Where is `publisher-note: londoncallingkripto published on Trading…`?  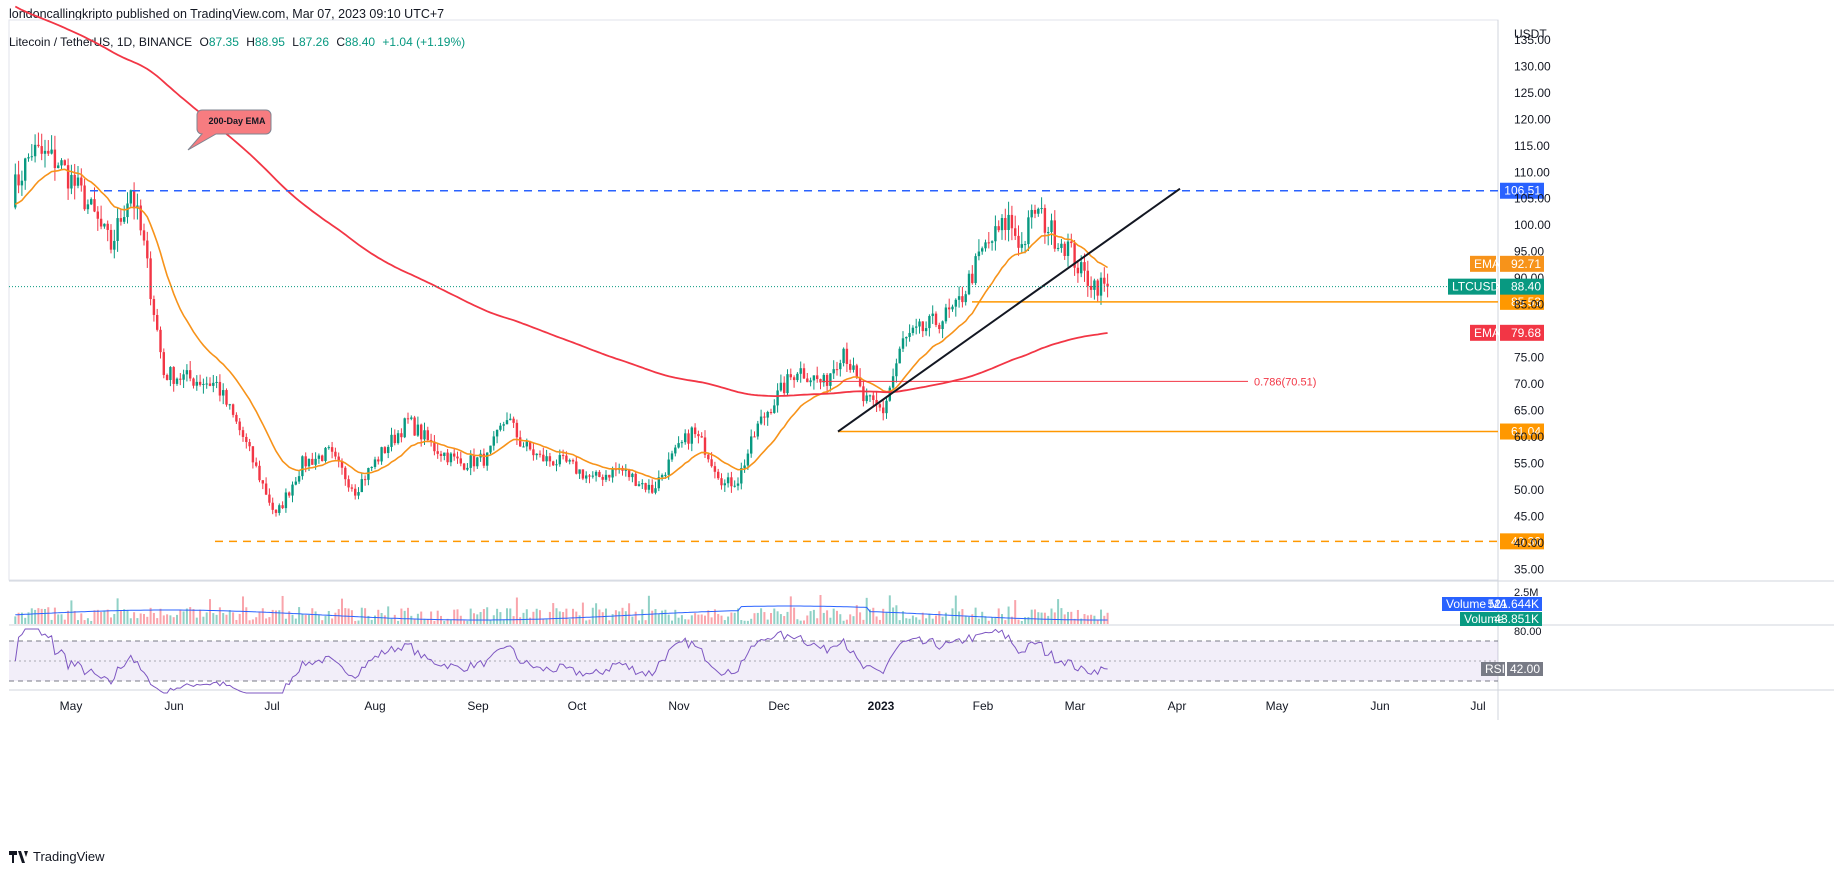 publisher-note: londoncallingkripto published on Trading… is located at coordinates (227, 14).